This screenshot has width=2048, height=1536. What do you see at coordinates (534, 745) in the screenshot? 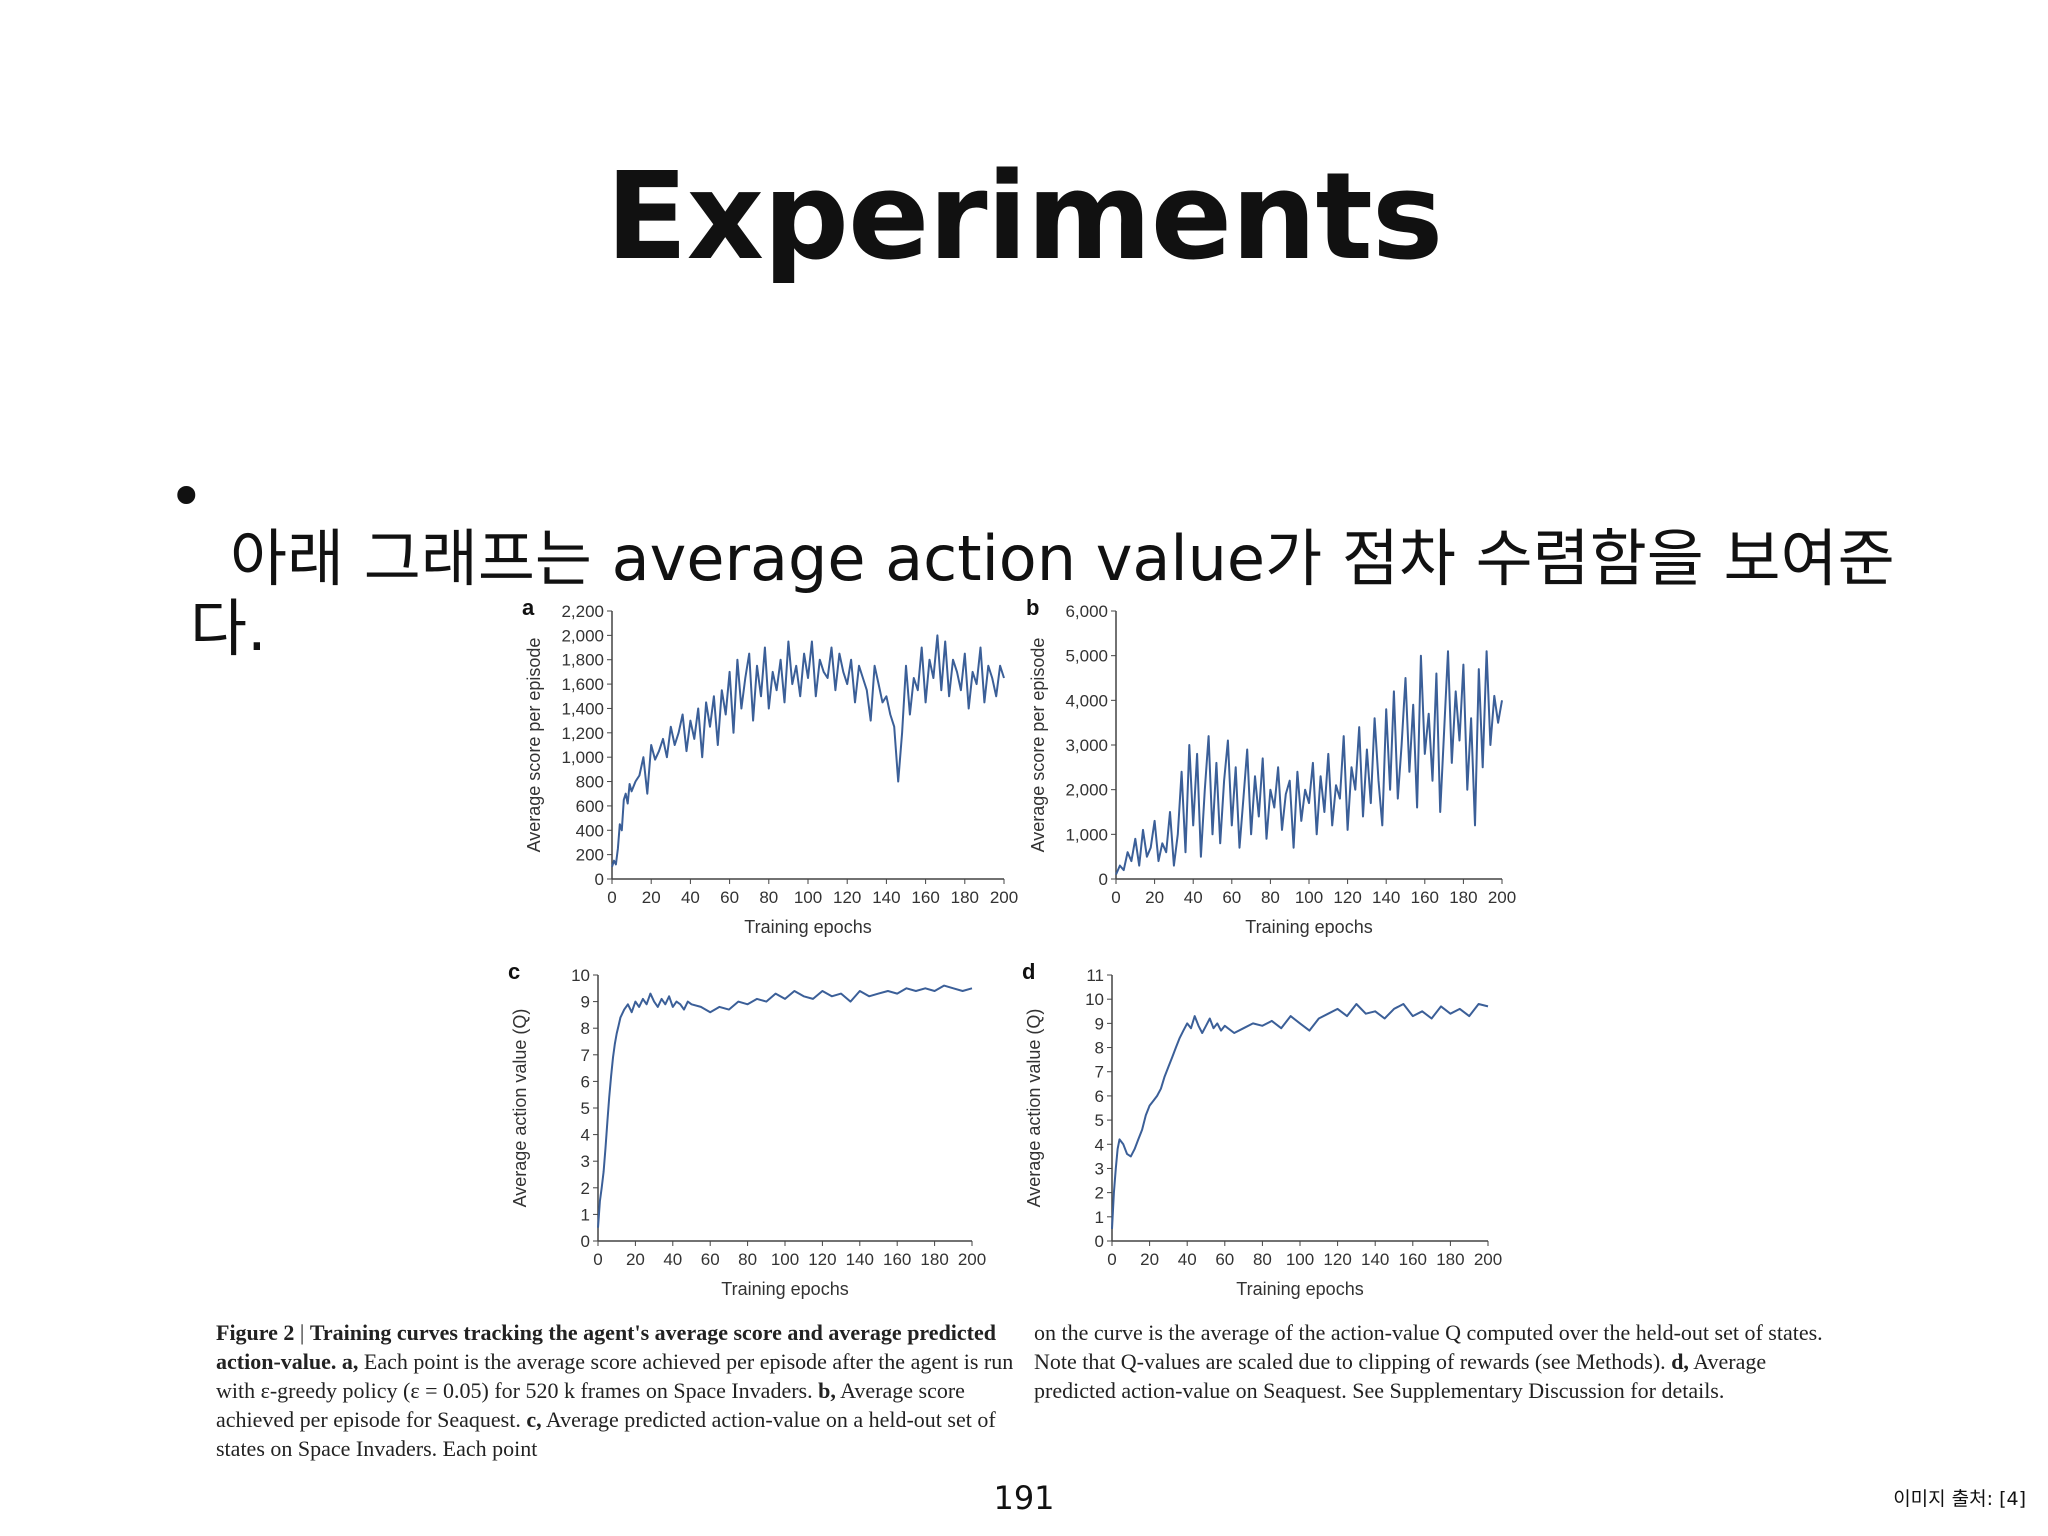
I see `y-axis-title-a: Average score per episode` at bounding box center [534, 745].